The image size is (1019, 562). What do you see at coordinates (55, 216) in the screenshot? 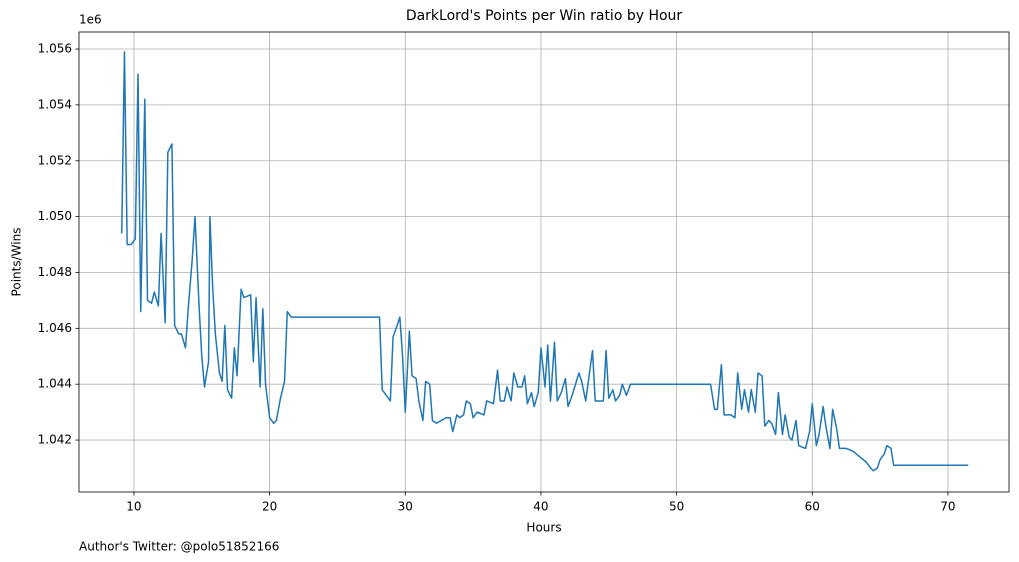
I see `y-tick-label: 1.050` at bounding box center [55, 216].